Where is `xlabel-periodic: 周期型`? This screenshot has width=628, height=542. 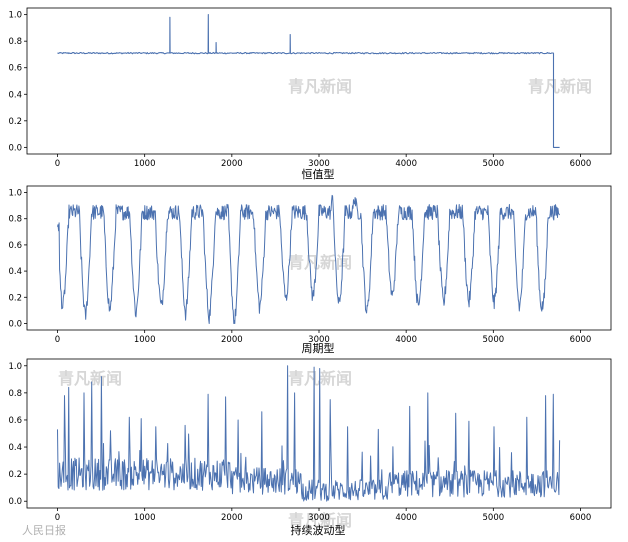
xlabel-periodic: 周期型 is located at coordinates (318, 348).